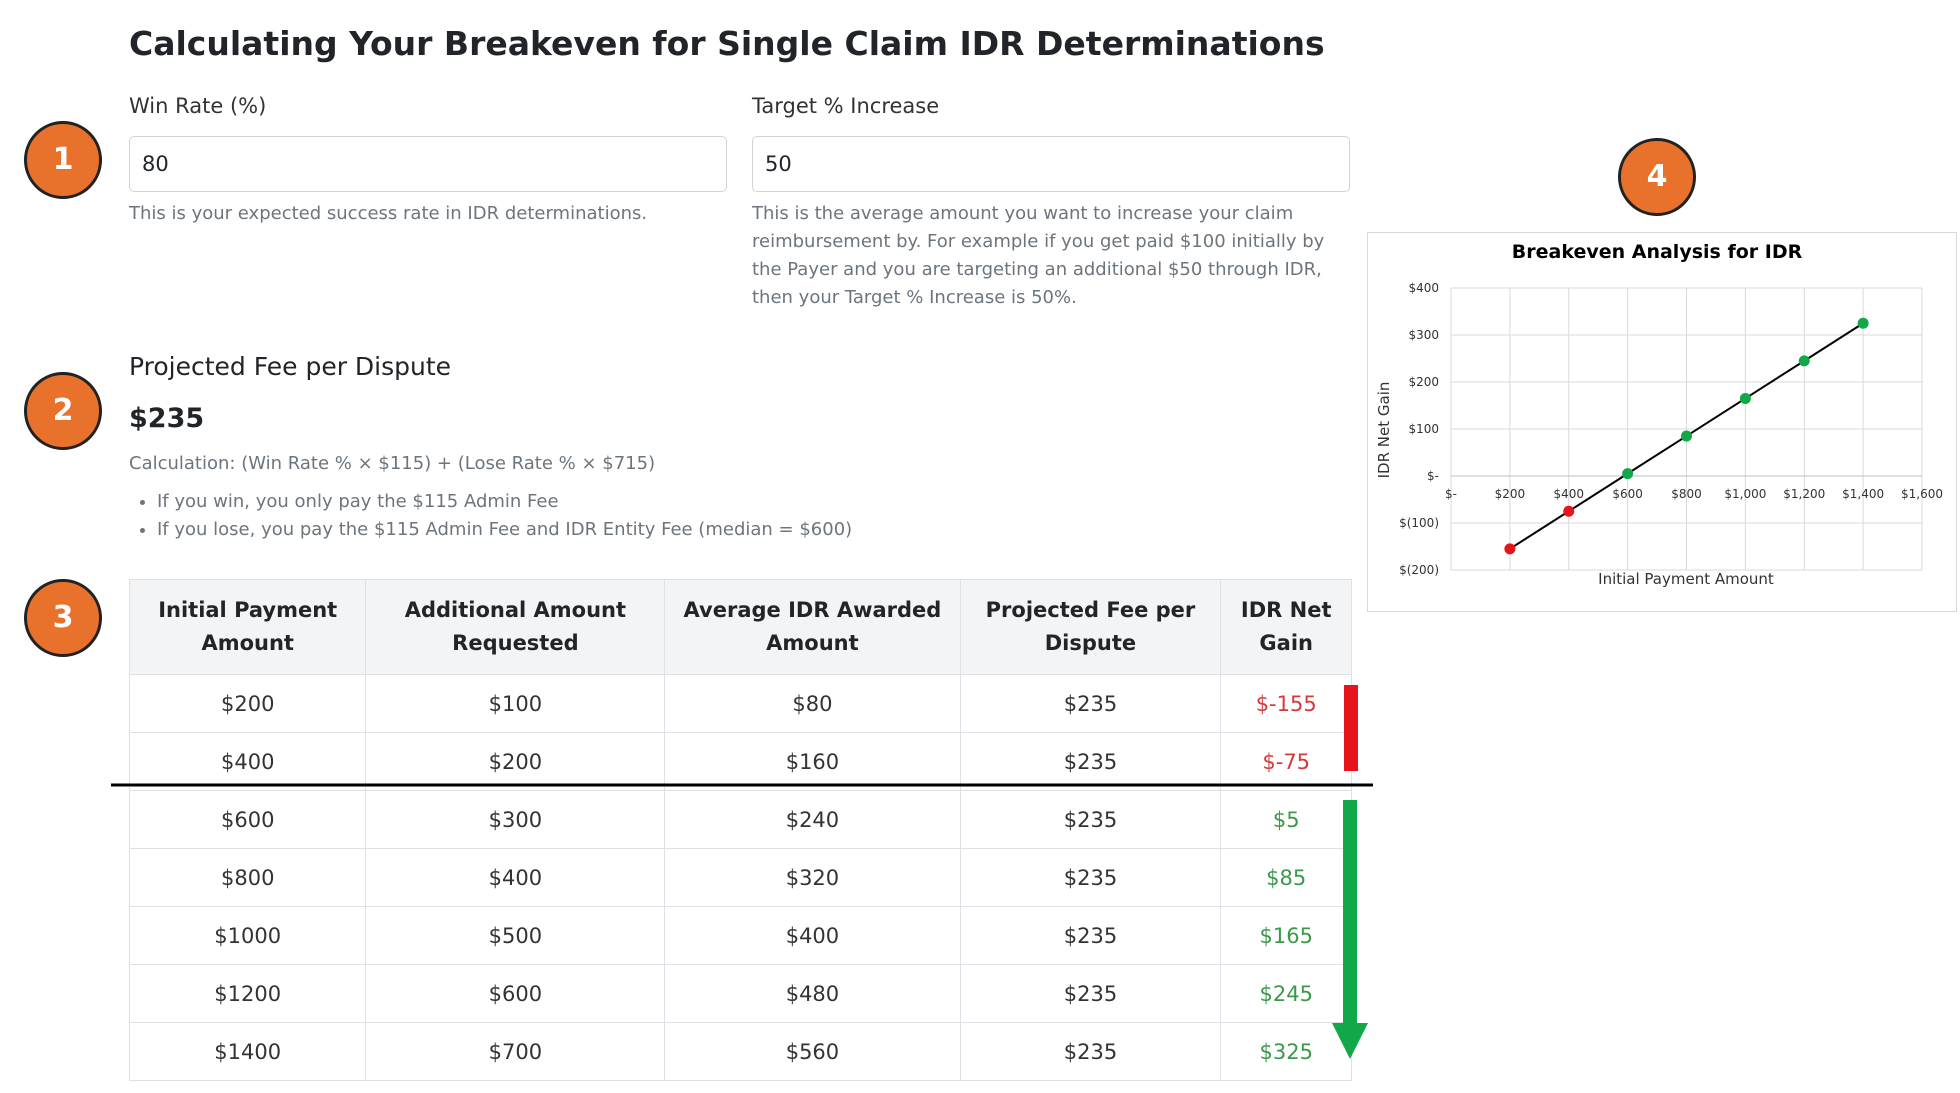 This screenshot has width=1960, height=1093. Describe the element at coordinates (1686, 494) in the screenshot. I see `x-tick-label: $800` at that location.